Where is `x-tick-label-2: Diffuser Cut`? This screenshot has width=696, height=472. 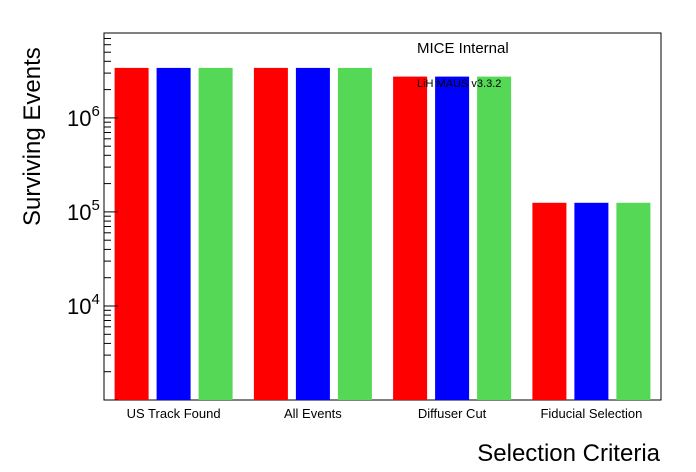 x-tick-label-2: Diffuser Cut is located at coordinates (452, 413).